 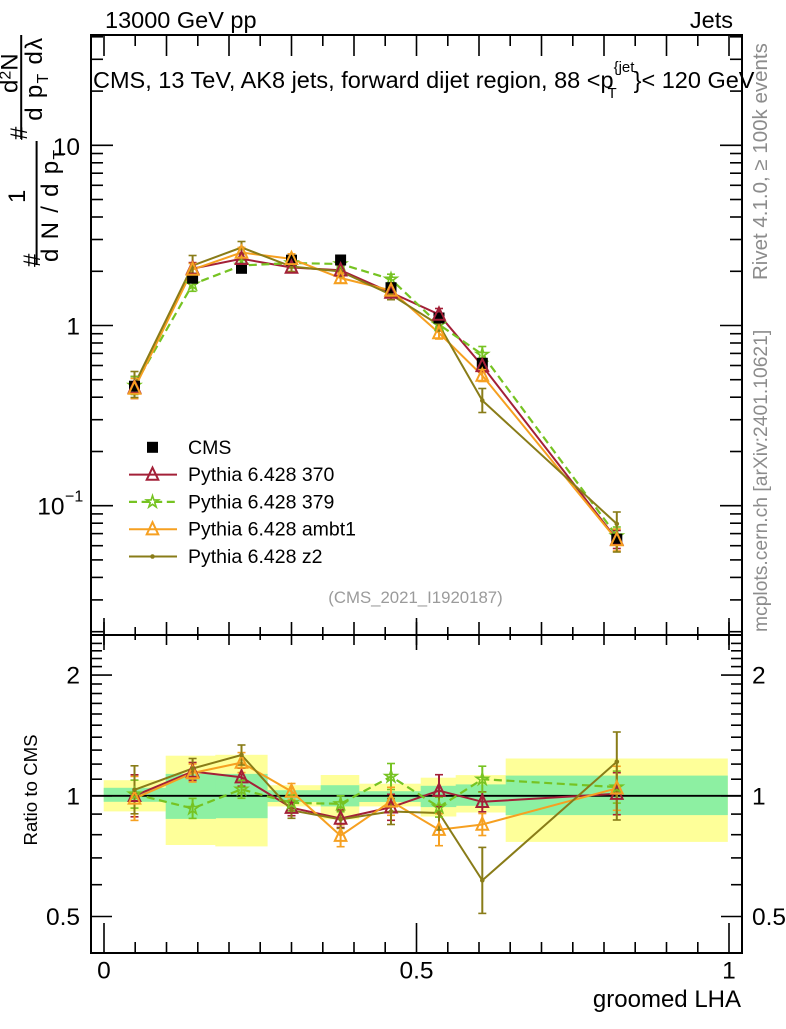 I want to click on svg-text: (CMS_2021_I1920187), so click(x=415, y=597).